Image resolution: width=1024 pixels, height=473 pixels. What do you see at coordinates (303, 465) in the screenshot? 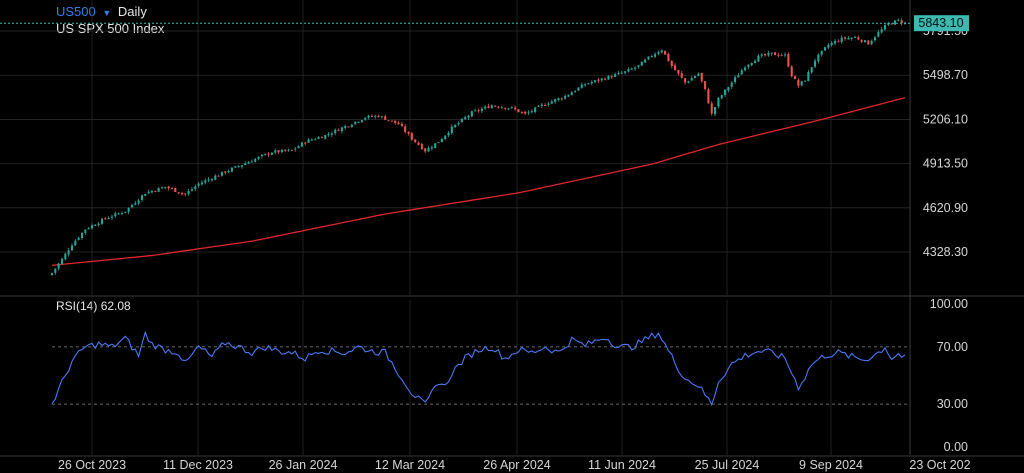
I see `time-tick-label-2: 26 Jan 2024` at bounding box center [303, 465].